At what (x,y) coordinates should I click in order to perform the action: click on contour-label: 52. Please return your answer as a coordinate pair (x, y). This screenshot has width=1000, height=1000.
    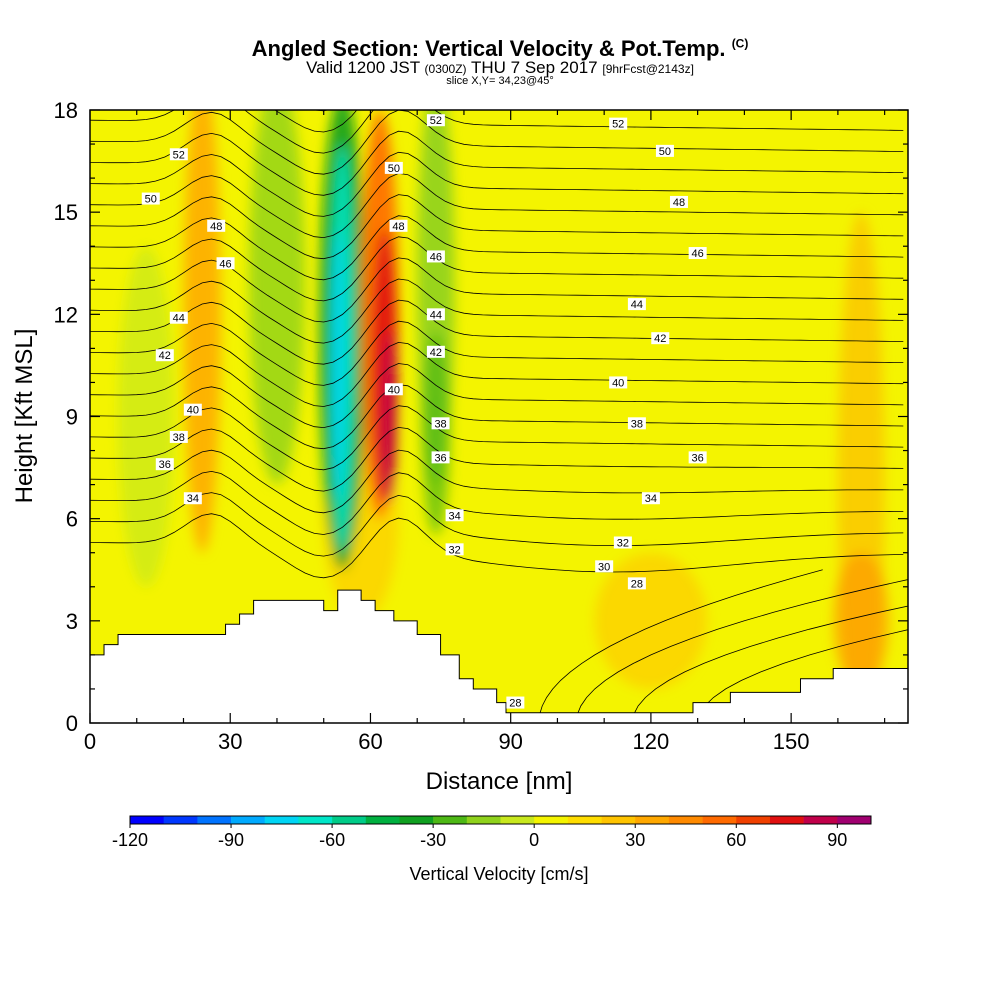
    Looking at the image, I should click on (435, 120).